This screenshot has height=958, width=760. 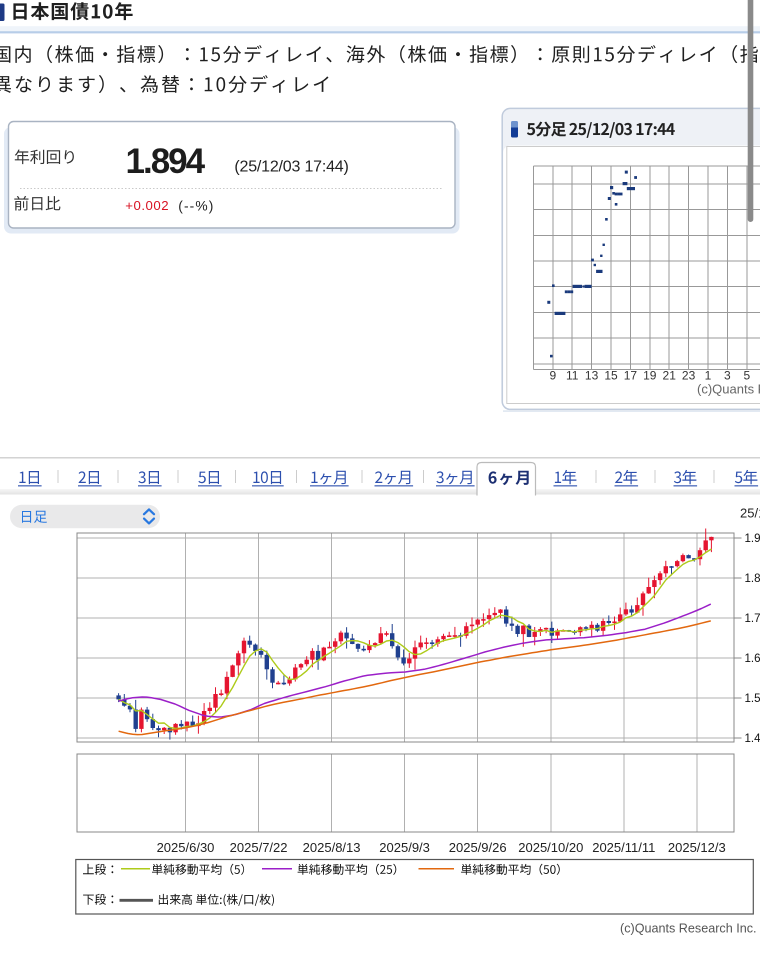 I want to click on svg-text: 2025/9/3, so click(x=404, y=847).